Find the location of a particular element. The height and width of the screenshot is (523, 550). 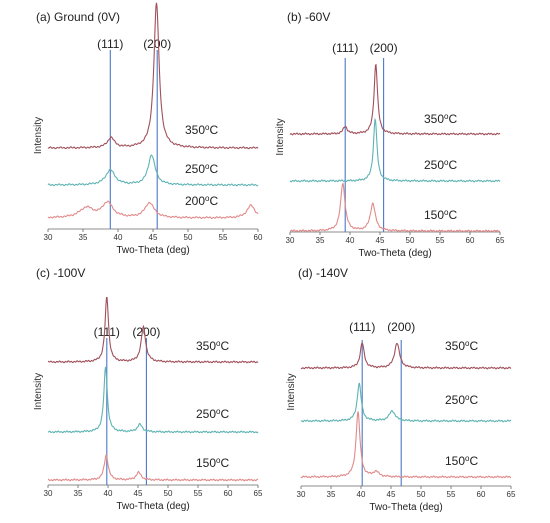

panel-title: (a) Ground (0V) is located at coordinates (78, 17).